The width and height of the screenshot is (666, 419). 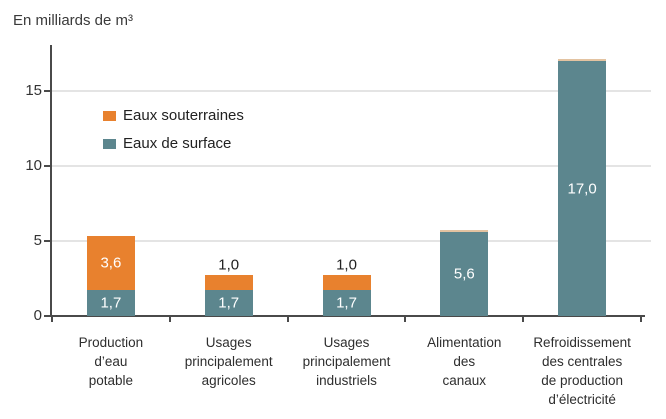 I want to click on bar-value-label: 5,6, so click(x=464, y=274).